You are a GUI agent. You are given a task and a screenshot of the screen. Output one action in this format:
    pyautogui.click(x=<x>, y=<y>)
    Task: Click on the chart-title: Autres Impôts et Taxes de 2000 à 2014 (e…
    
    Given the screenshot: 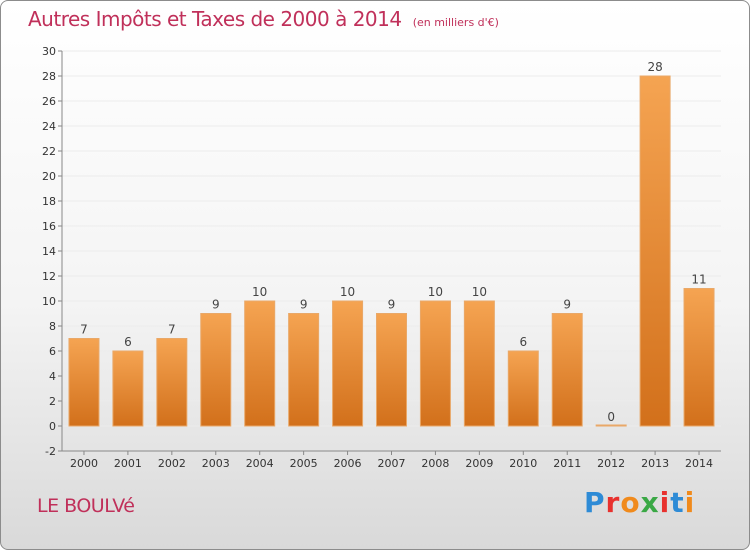 What is the action you would take?
    pyautogui.click(x=263, y=19)
    